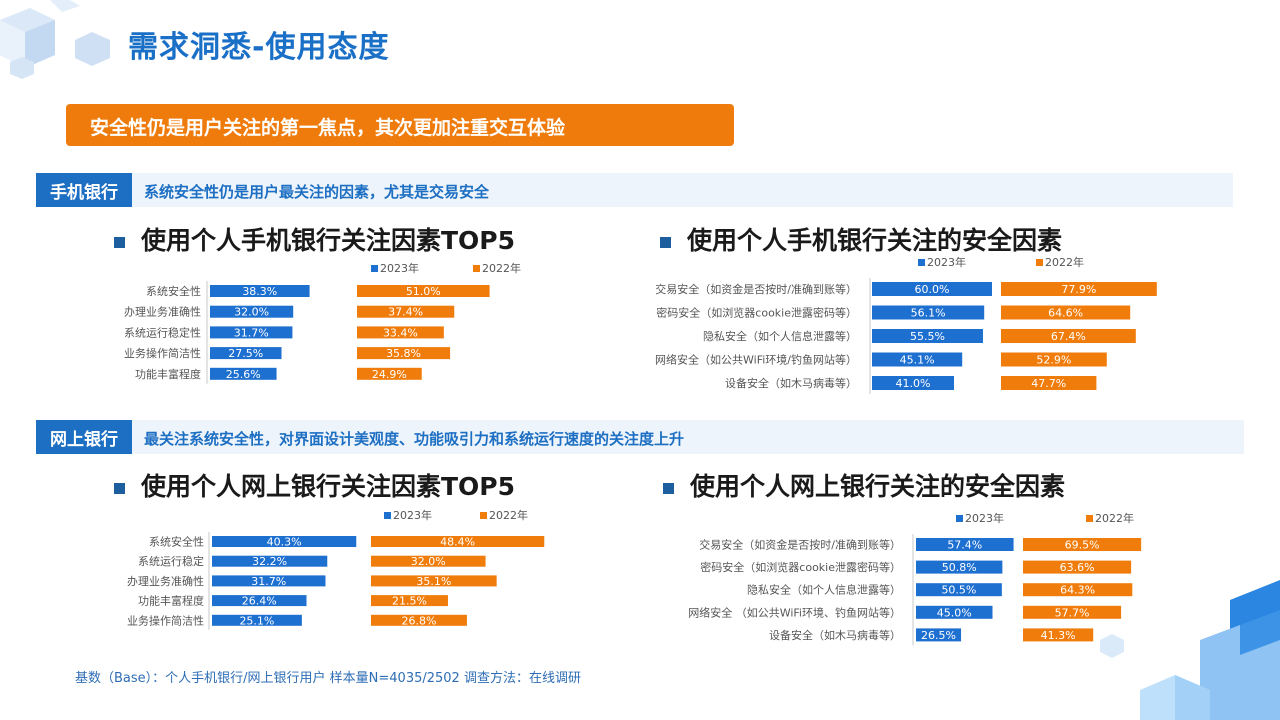  I want to click on category-label: 办理业务准确性, so click(165, 581).